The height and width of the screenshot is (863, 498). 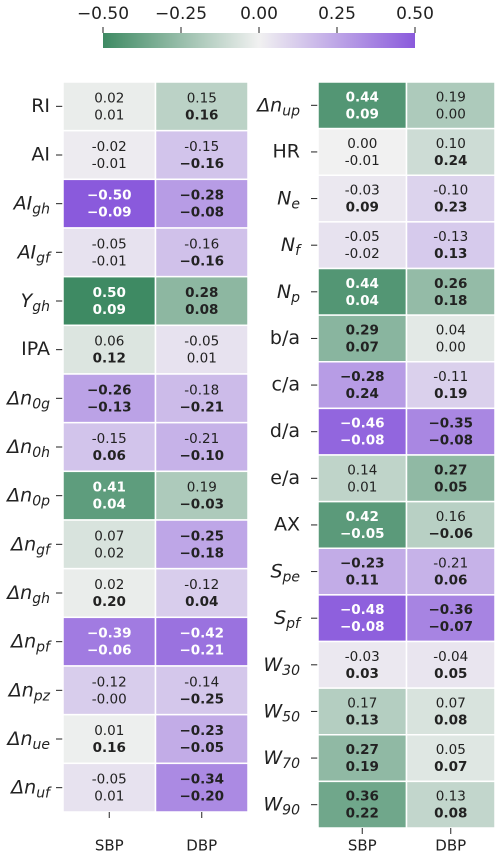 What do you see at coordinates (109, 634) in the screenshot?
I see `cell-top-label: −0.39` at bounding box center [109, 634].